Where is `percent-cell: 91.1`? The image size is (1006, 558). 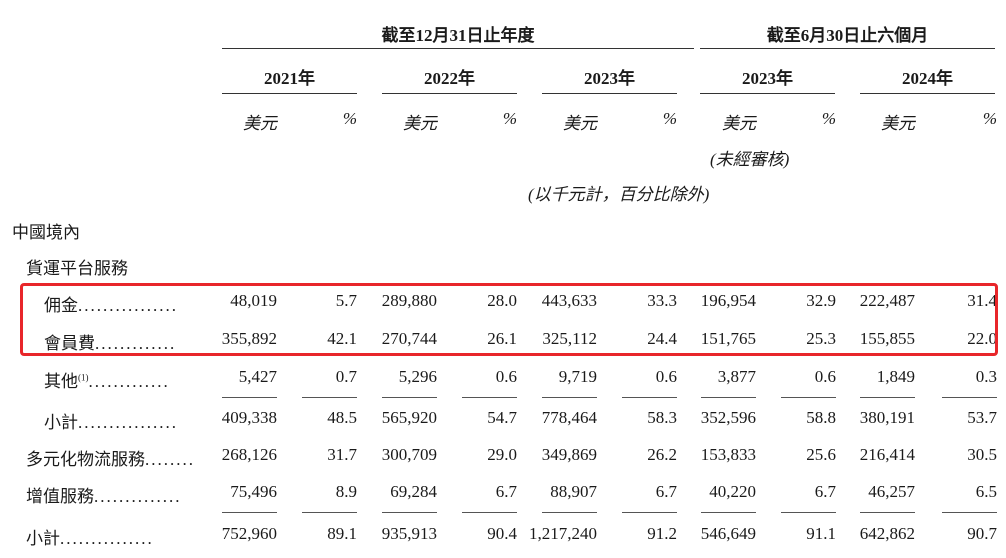
percent-cell: 91.1 is located at coordinates (821, 533).